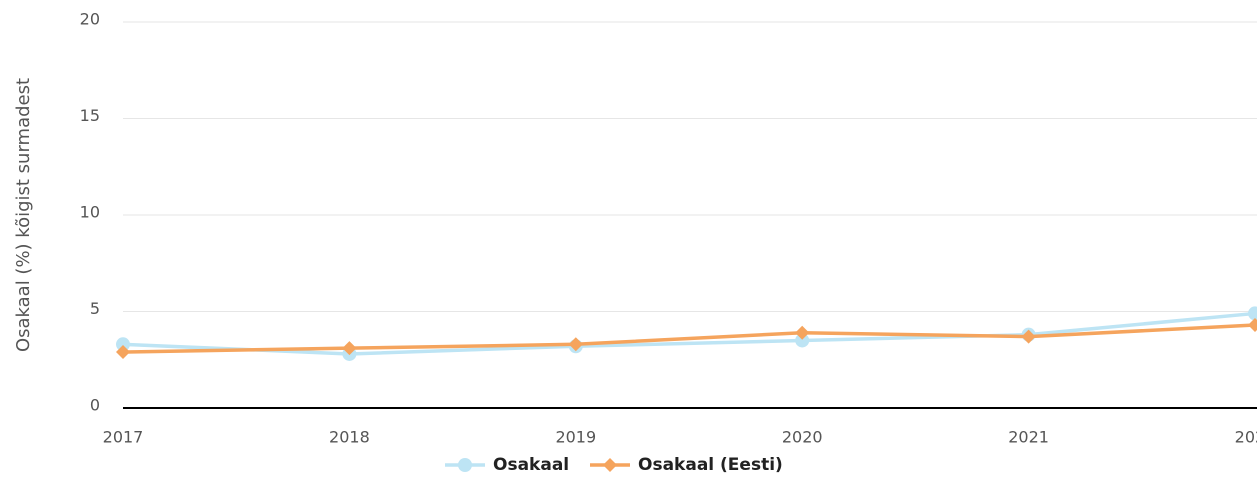 The image size is (1257, 498). Describe the element at coordinates (710, 465) in the screenshot. I see `legend-label: Osakaal (Eesti)` at that location.